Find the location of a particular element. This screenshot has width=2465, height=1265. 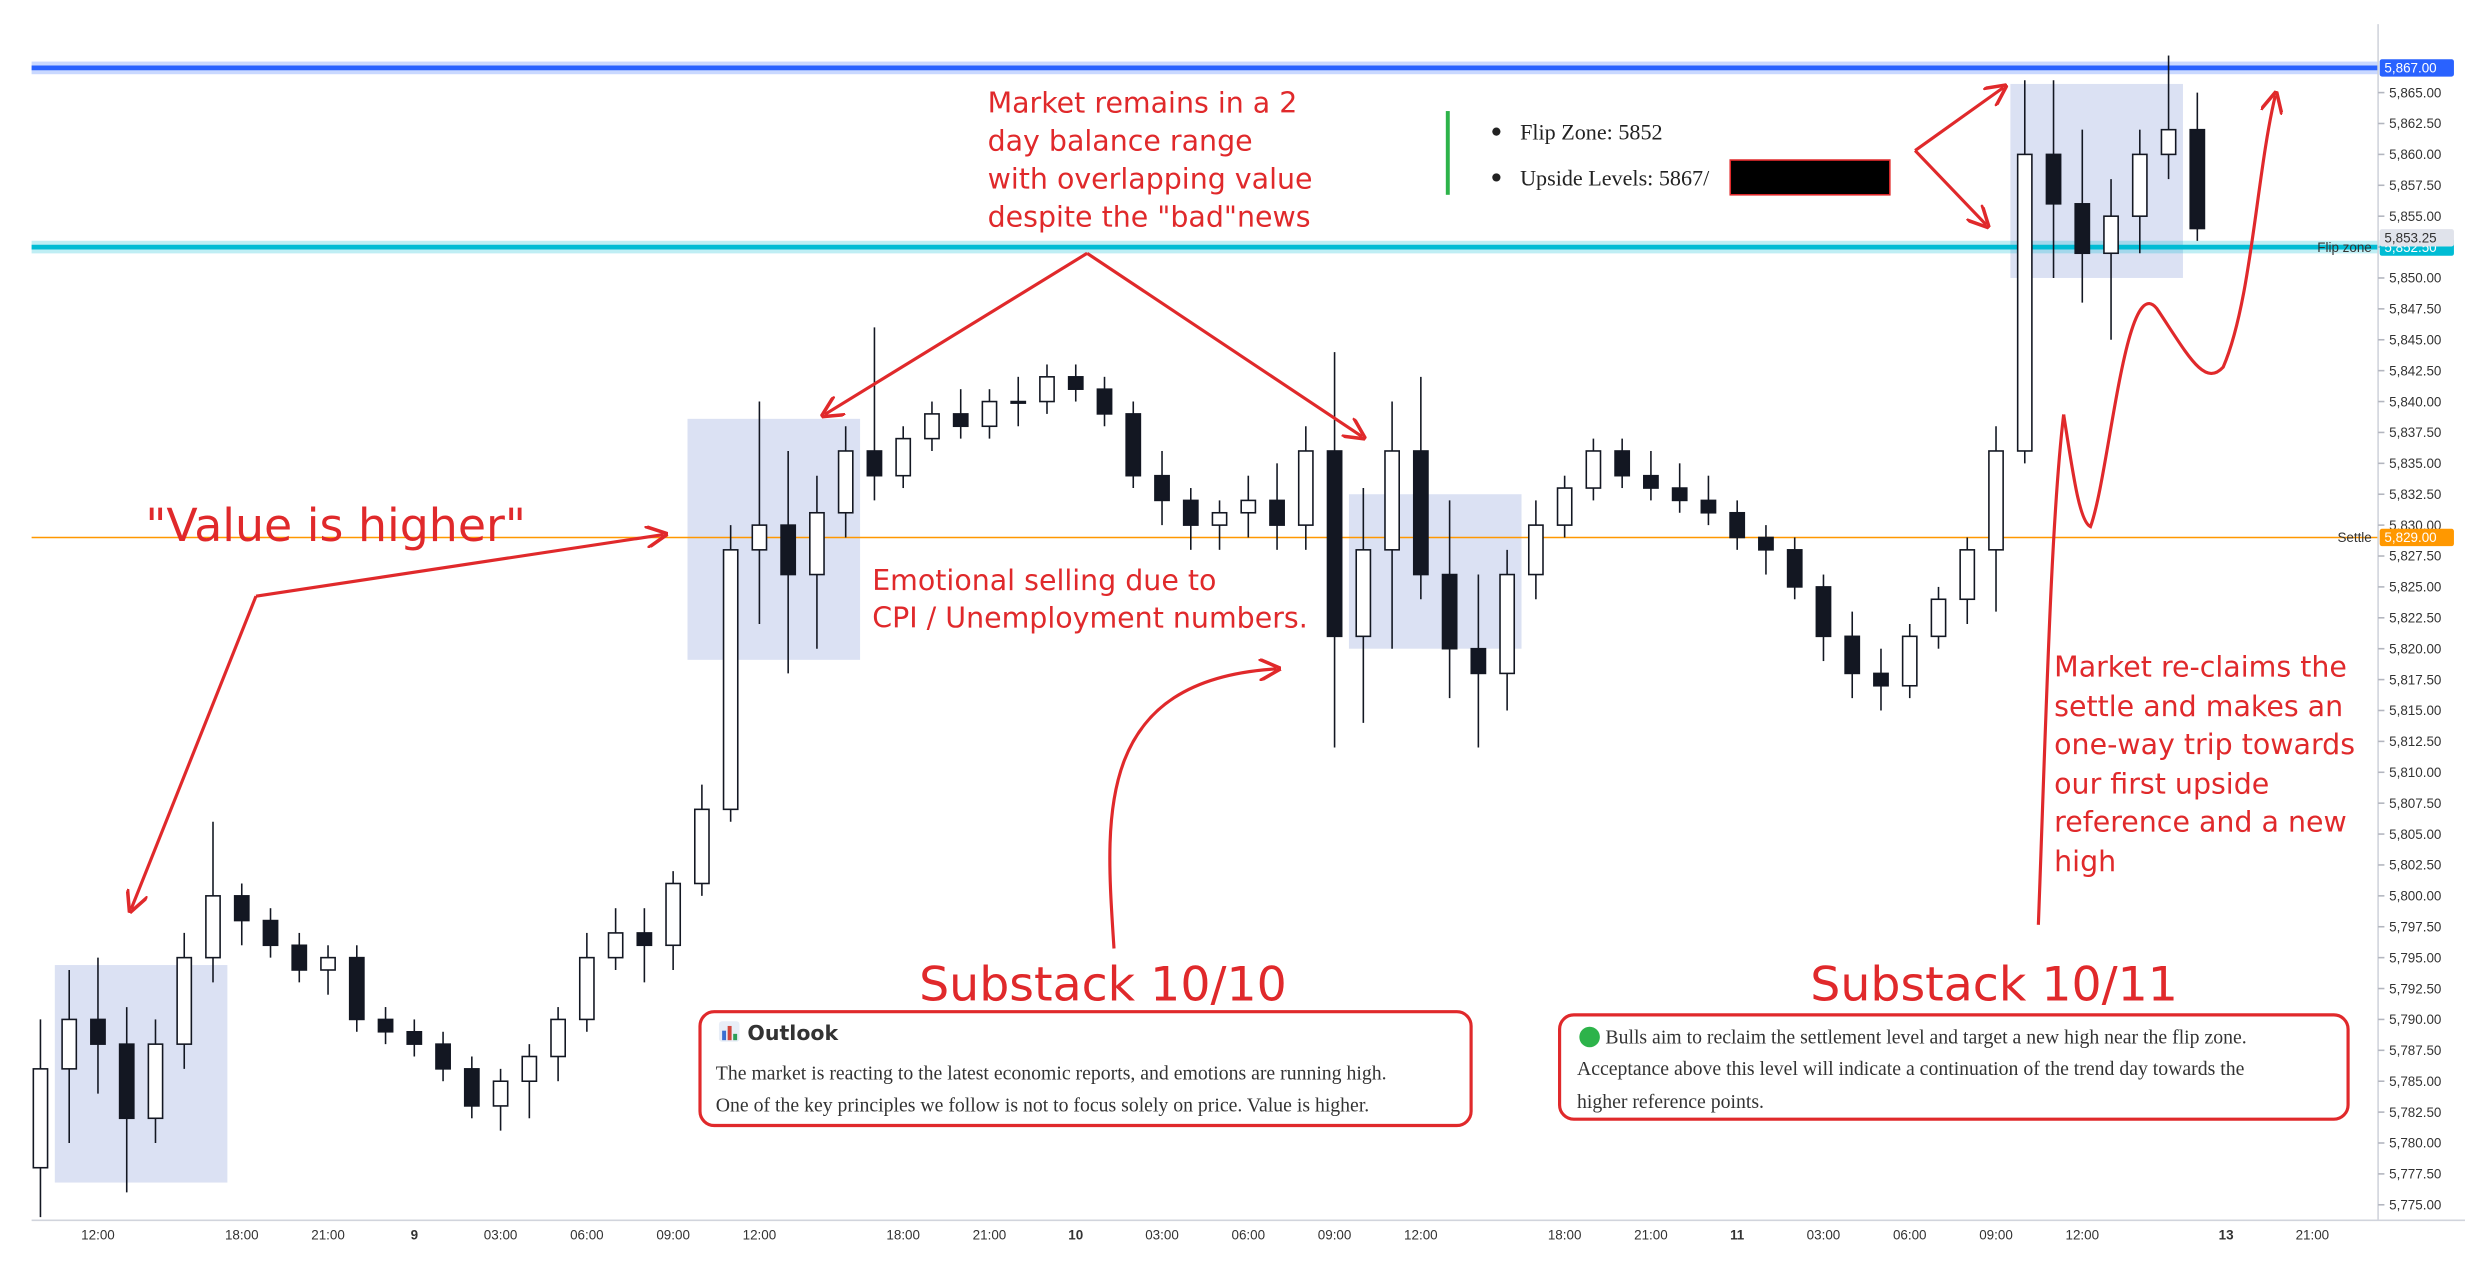

bullet is located at coordinates (1496, 177).